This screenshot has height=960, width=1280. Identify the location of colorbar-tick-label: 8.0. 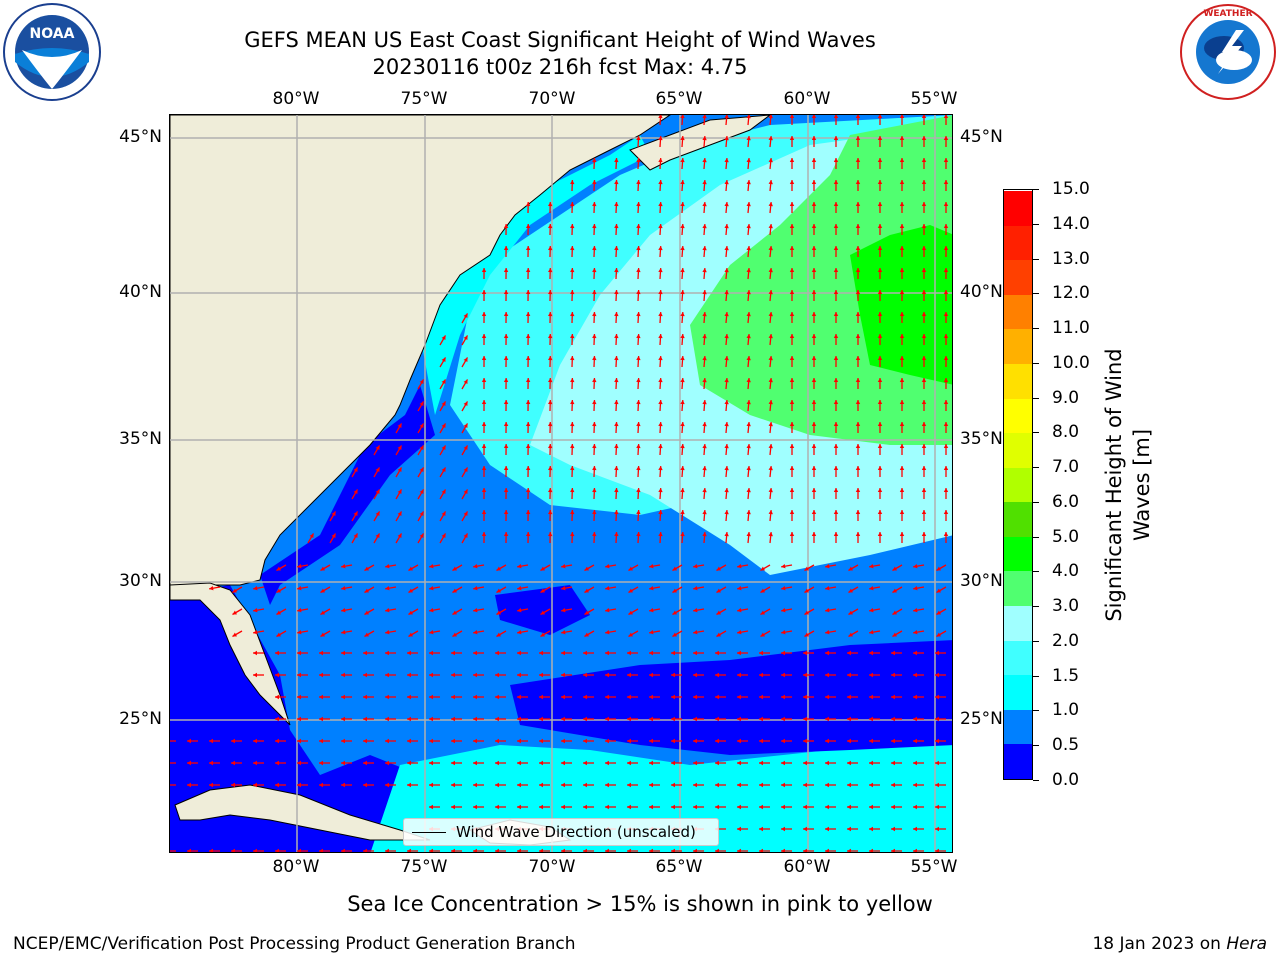
(1066, 432).